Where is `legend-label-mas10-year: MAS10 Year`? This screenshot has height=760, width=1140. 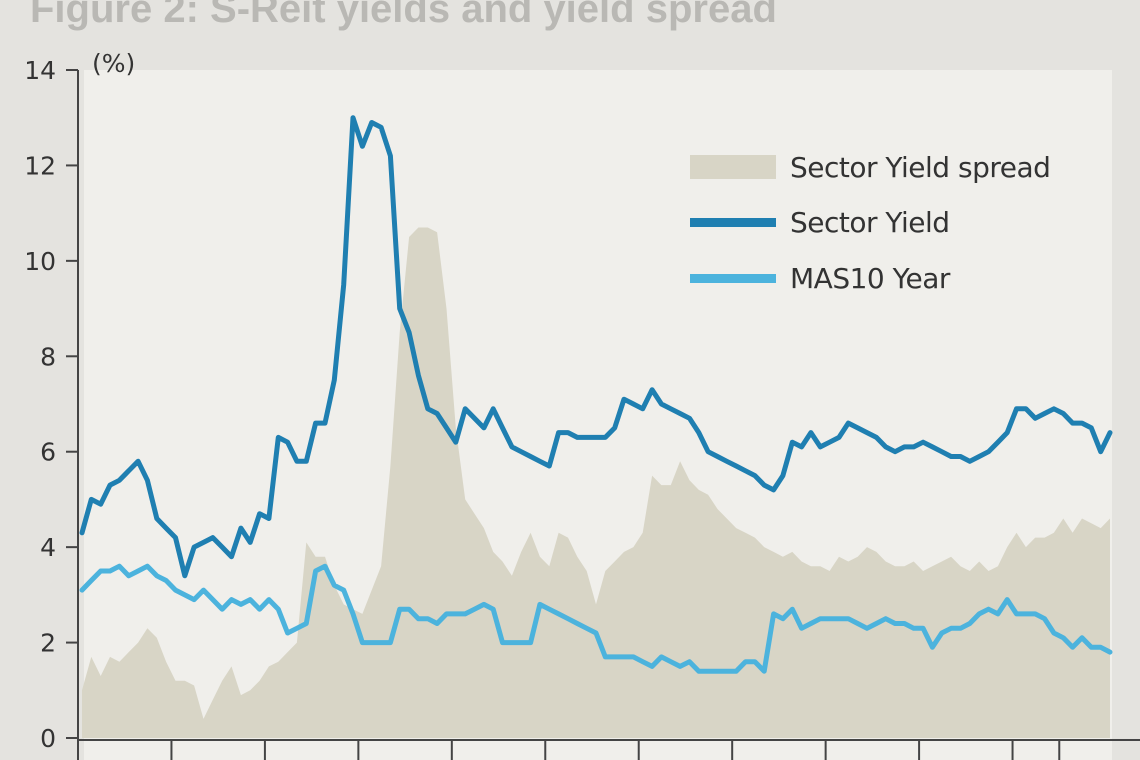
legend-label-mas10-year: MAS10 Year is located at coordinates (870, 278).